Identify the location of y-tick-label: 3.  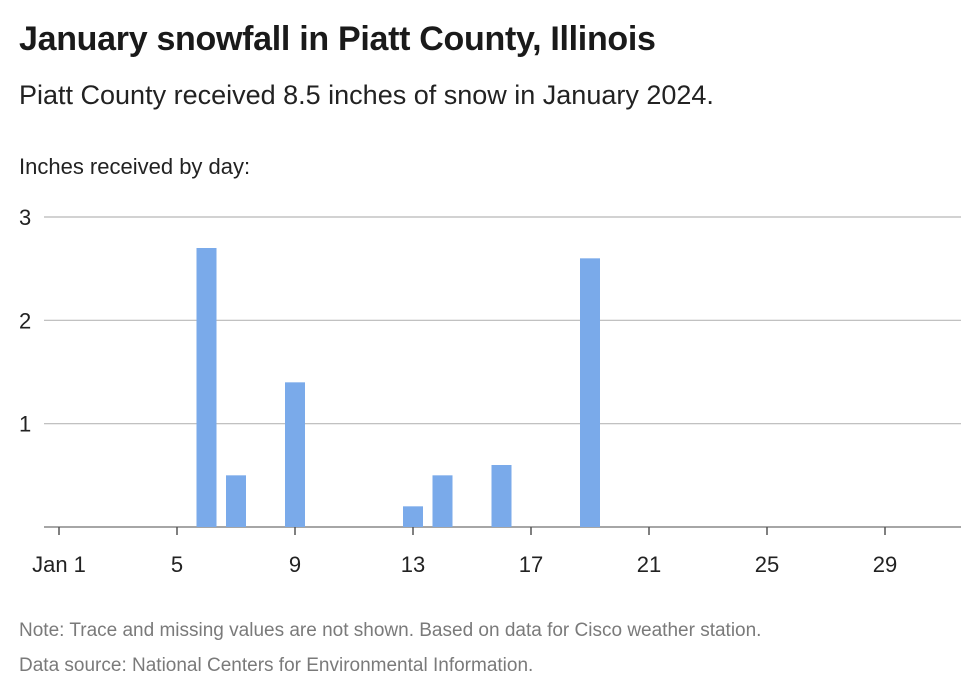
(25, 217).